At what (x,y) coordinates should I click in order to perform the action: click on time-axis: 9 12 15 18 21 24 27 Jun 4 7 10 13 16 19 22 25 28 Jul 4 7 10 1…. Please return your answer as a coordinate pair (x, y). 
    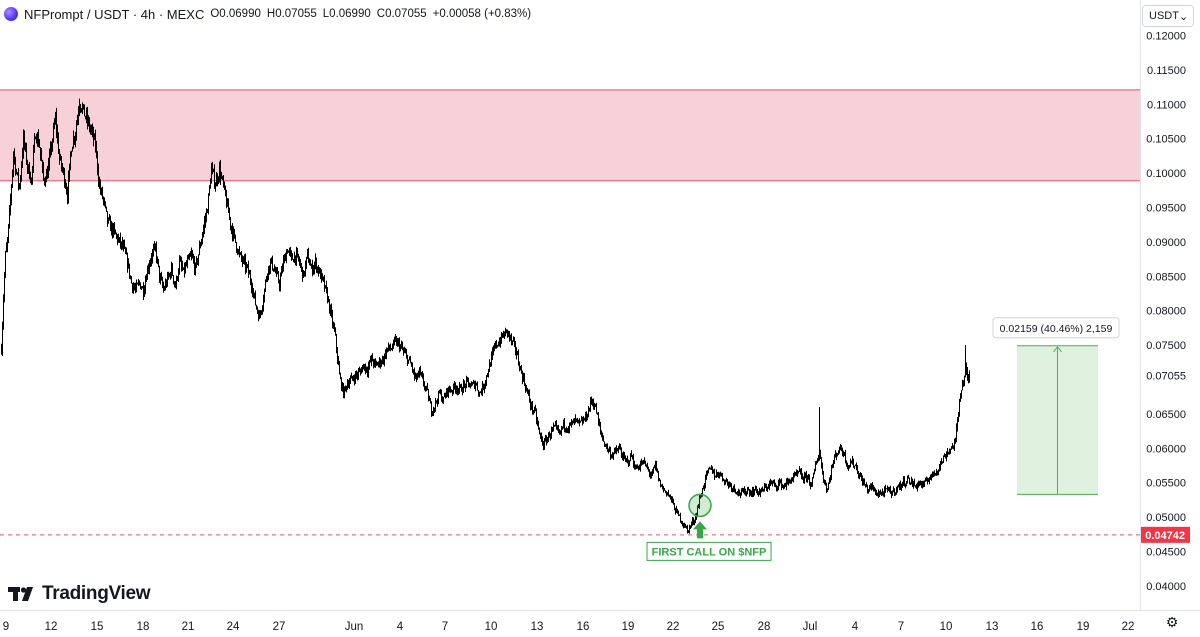
    Looking at the image, I should click on (600, 622).